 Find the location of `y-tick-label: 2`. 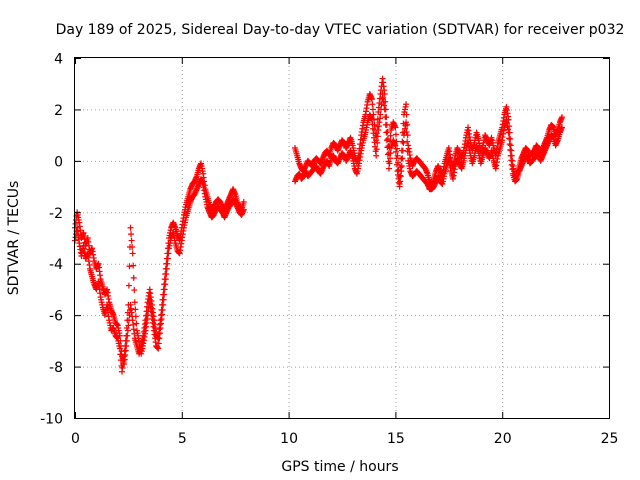

y-tick-label: 2 is located at coordinates (58, 111).